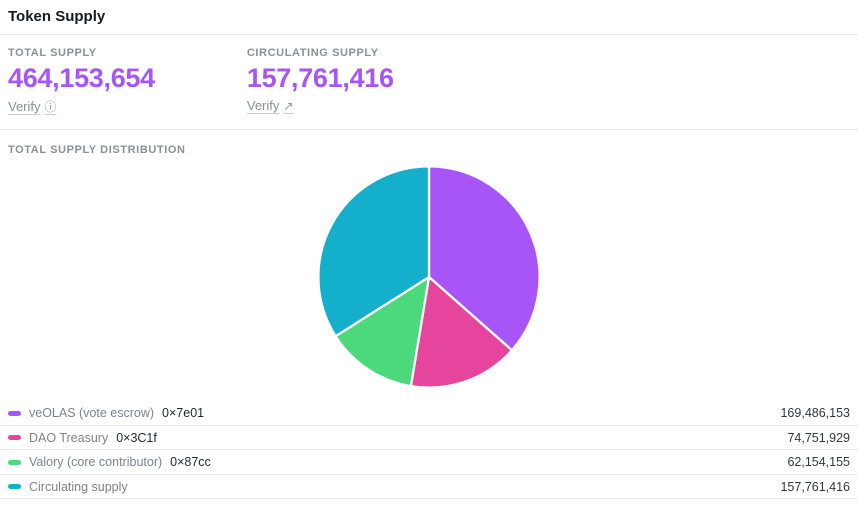 This screenshot has height=531, width=858. Describe the element at coordinates (92, 413) in the screenshot. I see `legend-label: veOLAS (vote escrow)` at that location.